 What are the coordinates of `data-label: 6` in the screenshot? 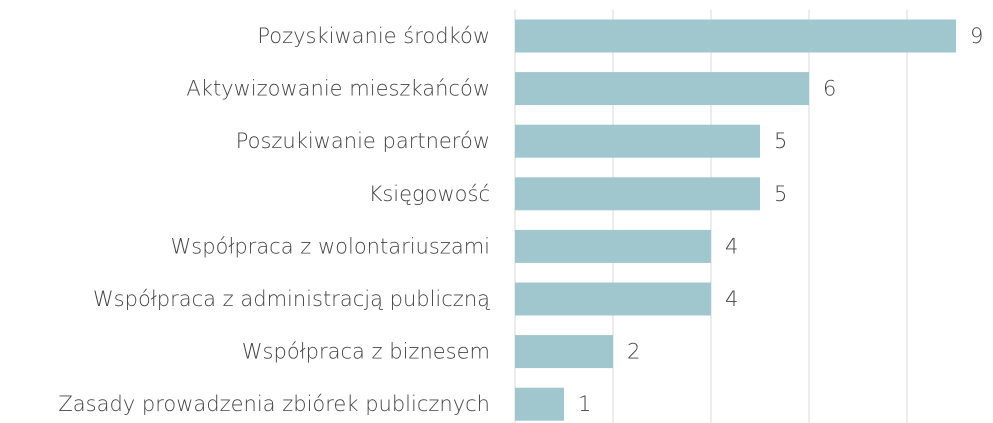 It's located at (829, 89).